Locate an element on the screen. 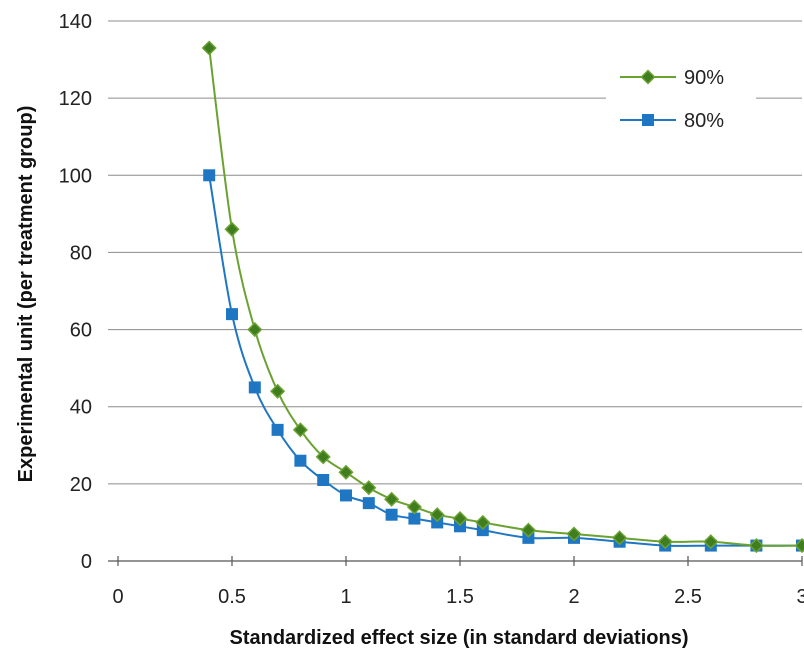 The width and height of the screenshot is (804, 651). y-tick-label: 80 is located at coordinates (81, 253).